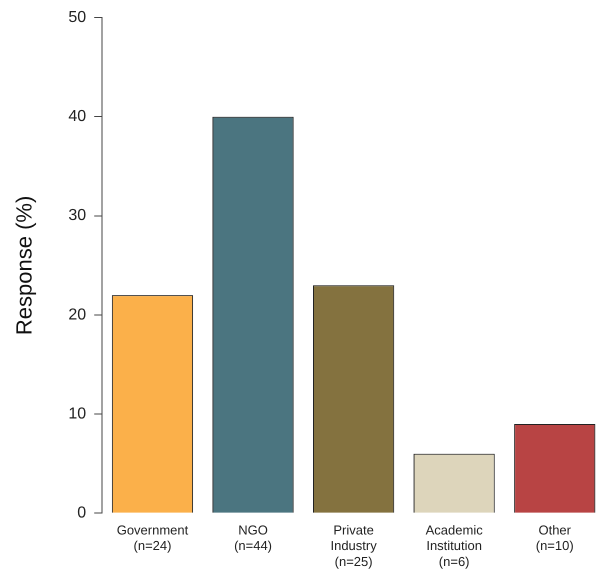 The height and width of the screenshot is (584, 605). Describe the element at coordinates (77, 17) in the screenshot. I see `y-tick-label: 50` at that location.